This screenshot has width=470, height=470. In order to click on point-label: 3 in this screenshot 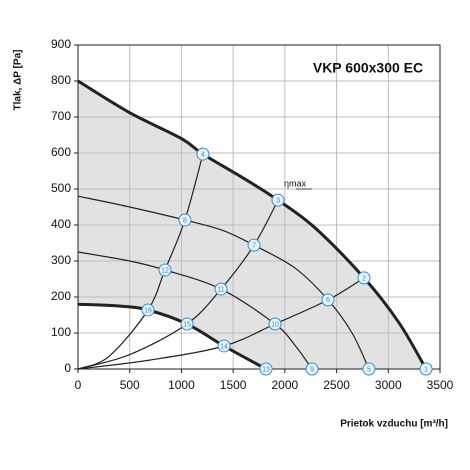, I will do `click(278, 201)`.